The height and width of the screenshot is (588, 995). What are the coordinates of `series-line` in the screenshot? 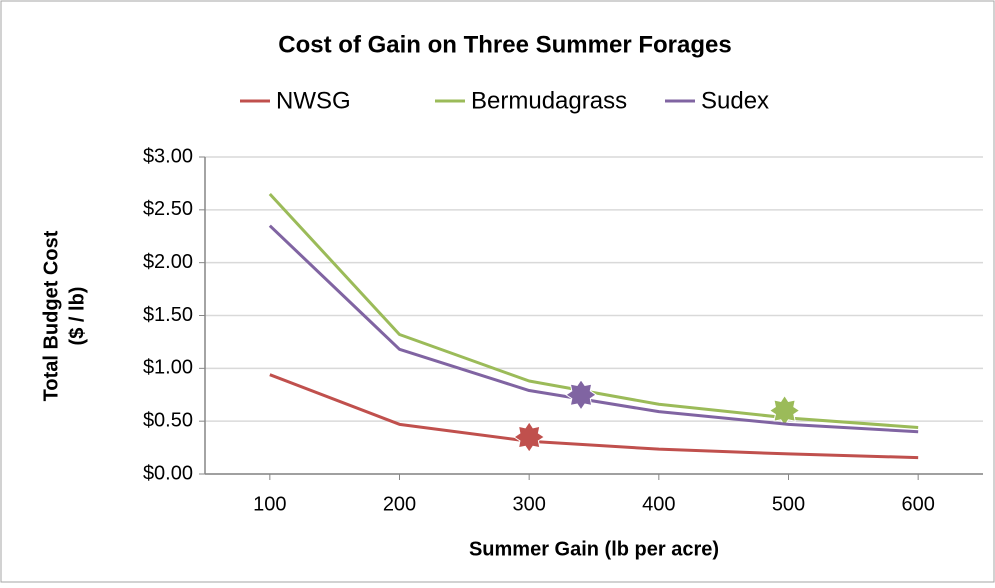 It's located at (594, 416).